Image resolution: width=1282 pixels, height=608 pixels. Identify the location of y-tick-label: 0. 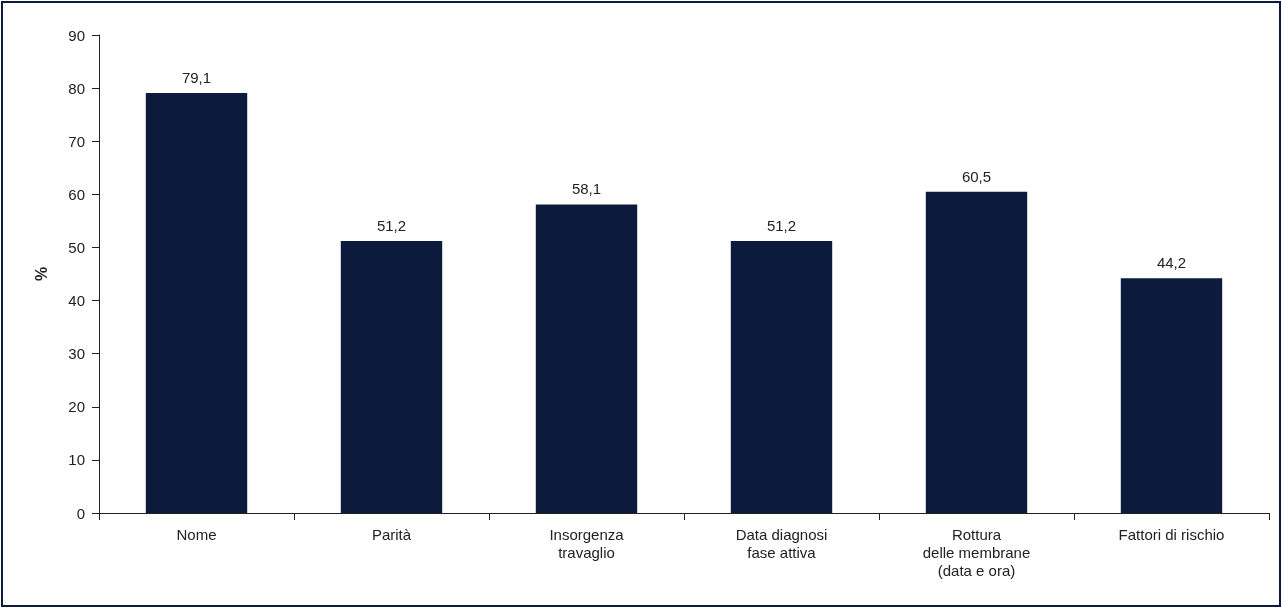
(80, 513).